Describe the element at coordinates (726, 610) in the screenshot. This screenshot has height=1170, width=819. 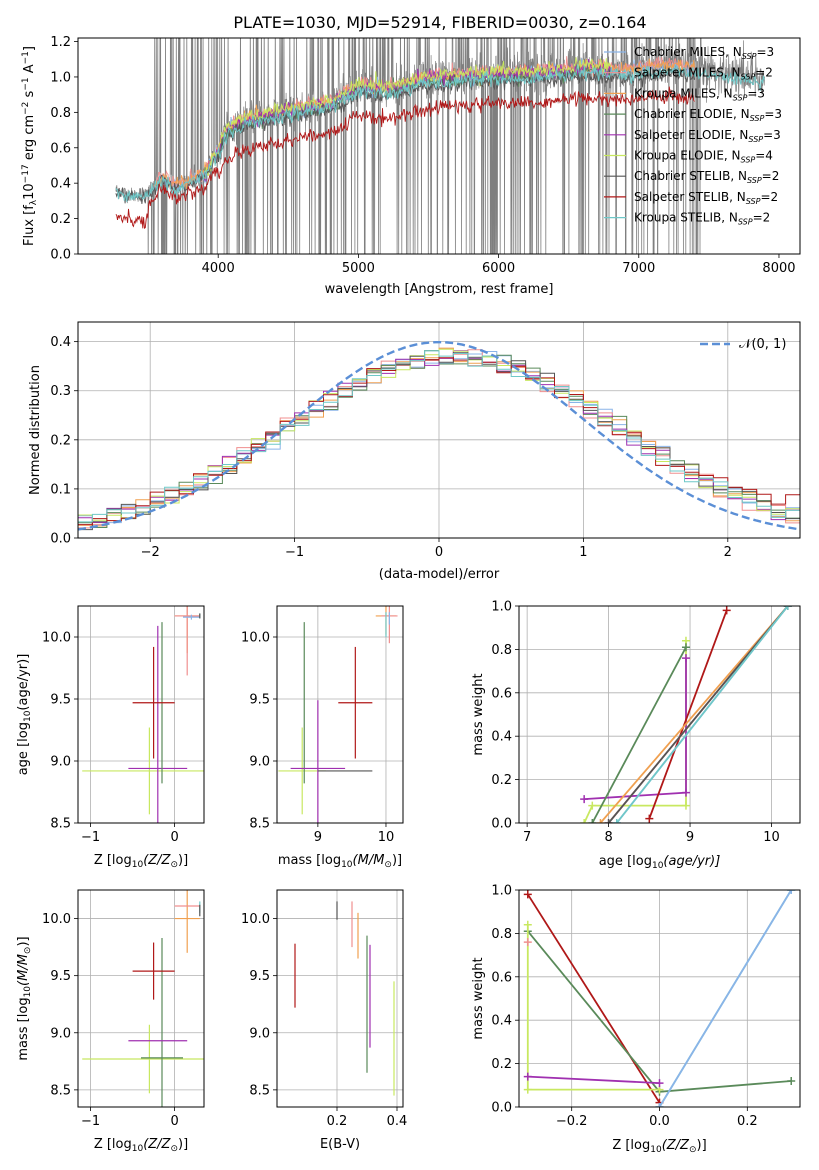
I see `marker-salpeter_stelib` at that location.